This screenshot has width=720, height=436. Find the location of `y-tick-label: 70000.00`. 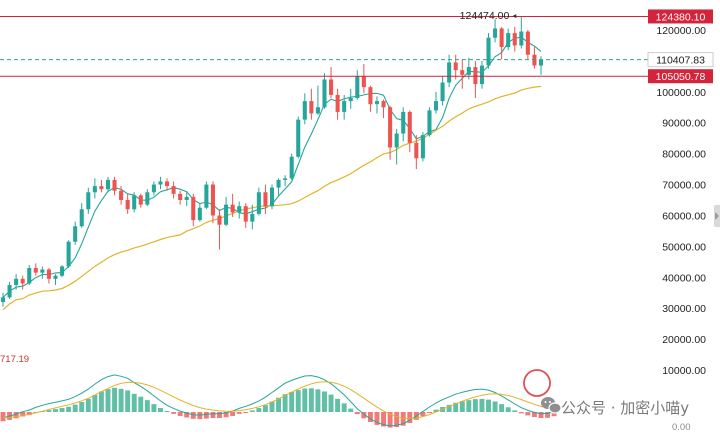

y-tick-label: 70000.00 is located at coordinates (684, 186).